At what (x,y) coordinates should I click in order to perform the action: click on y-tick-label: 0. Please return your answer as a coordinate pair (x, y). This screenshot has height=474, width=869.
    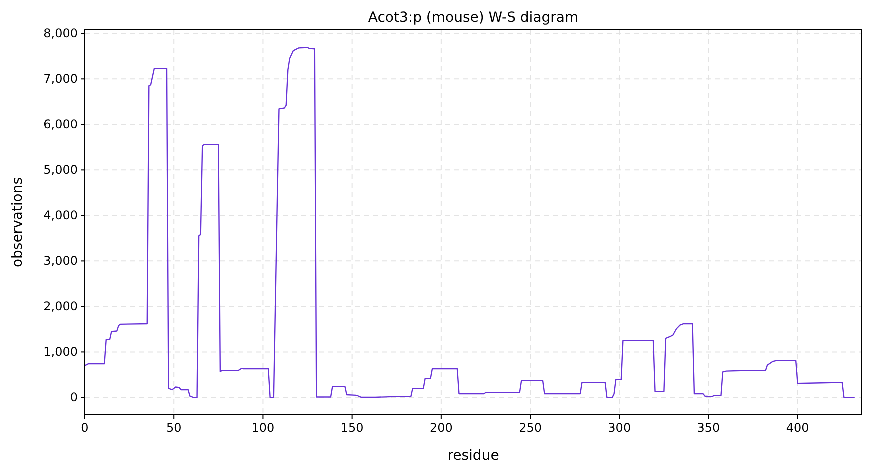
    Looking at the image, I should click on (74, 397).